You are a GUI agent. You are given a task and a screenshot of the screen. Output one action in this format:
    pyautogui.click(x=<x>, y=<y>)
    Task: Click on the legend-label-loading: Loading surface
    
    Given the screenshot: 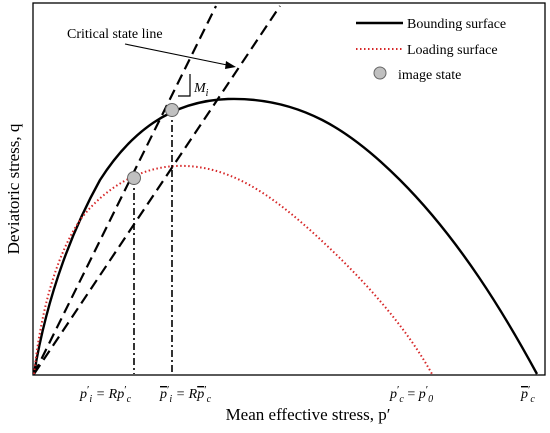 What is the action you would take?
    pyautogui.click(x=452, y=50)
    